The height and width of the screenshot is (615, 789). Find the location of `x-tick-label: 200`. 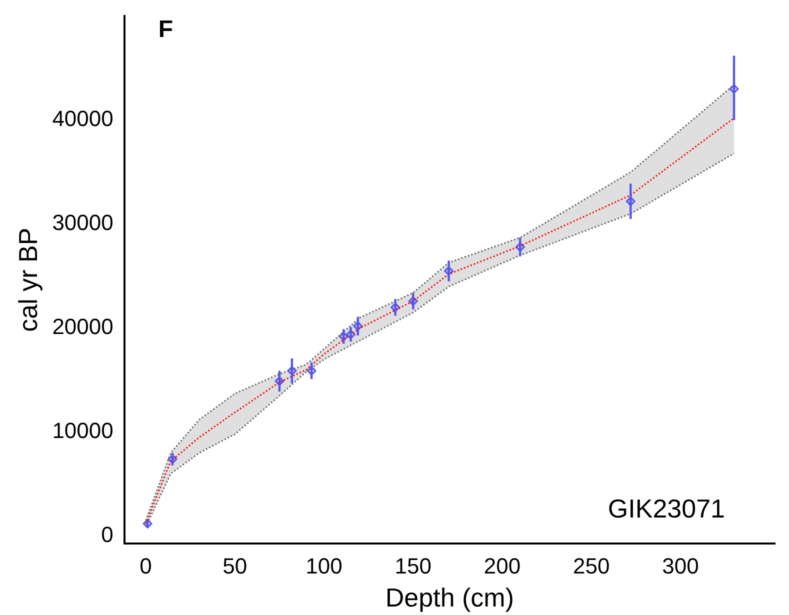

x-tick-label: 200 is located at coordinates (502, 566).